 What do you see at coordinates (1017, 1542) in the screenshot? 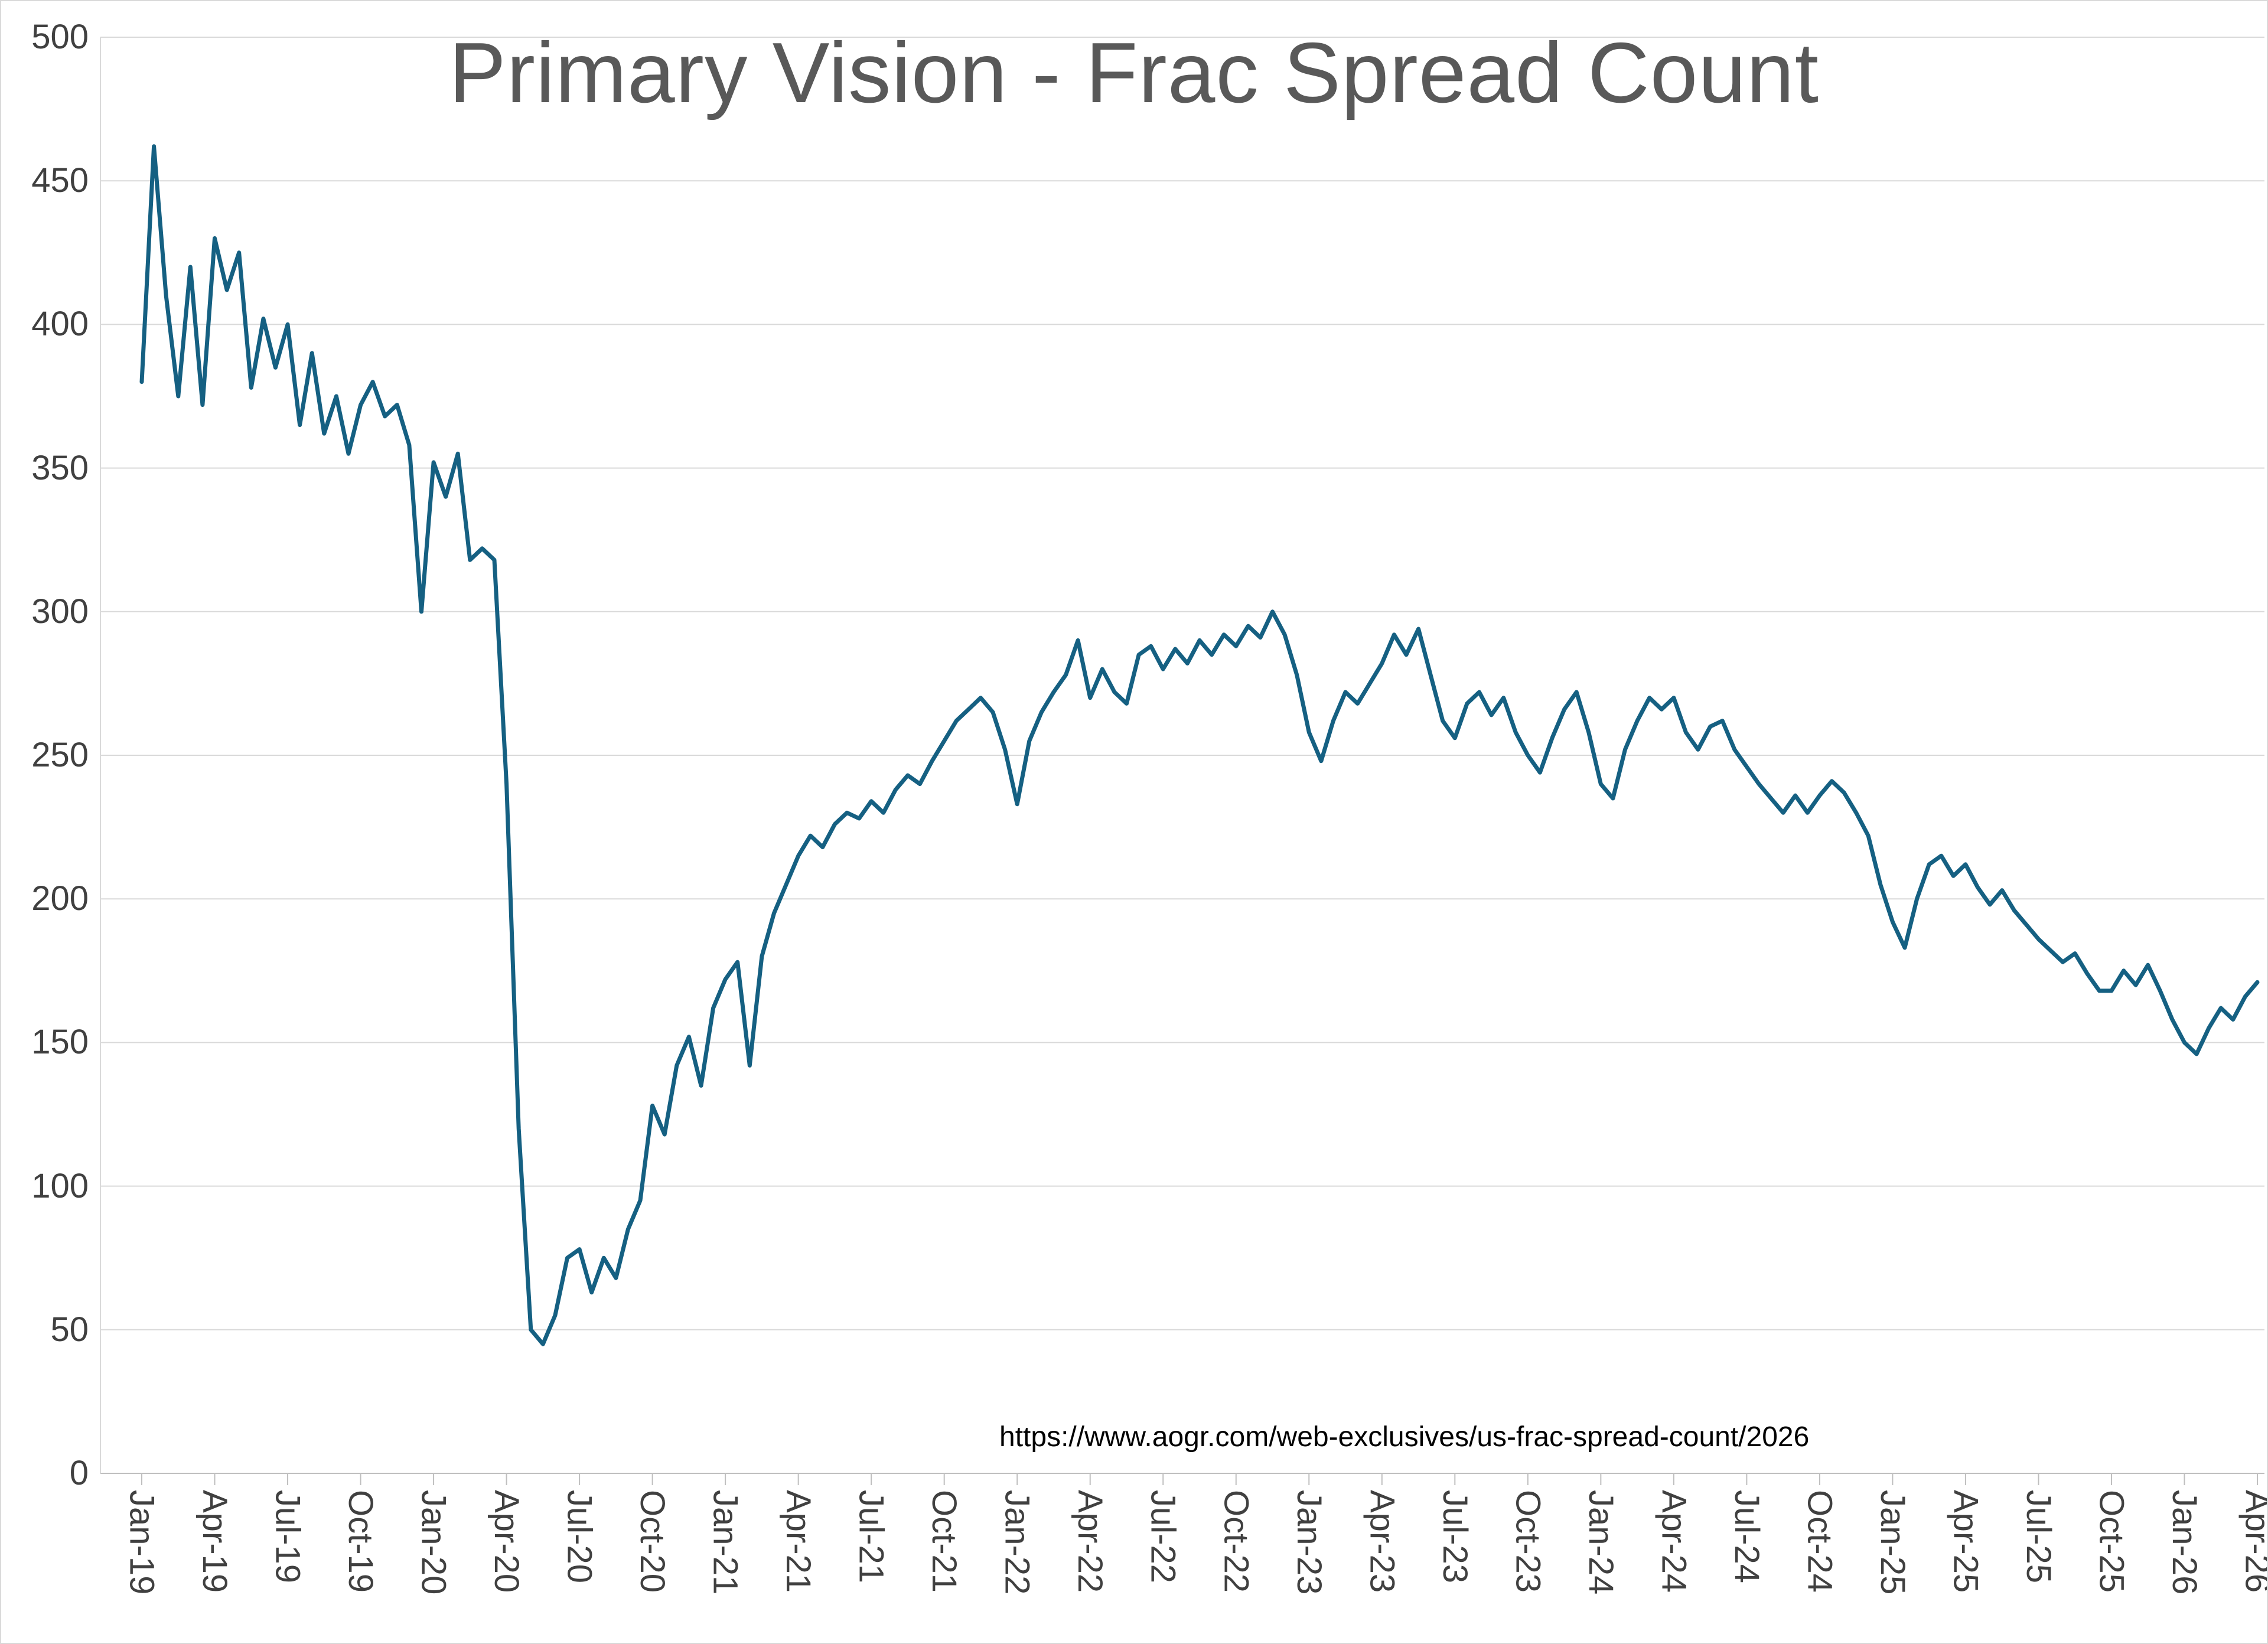
I see `x-axis-tick-label: Jan-22` at bounding box center [1017, 1542].